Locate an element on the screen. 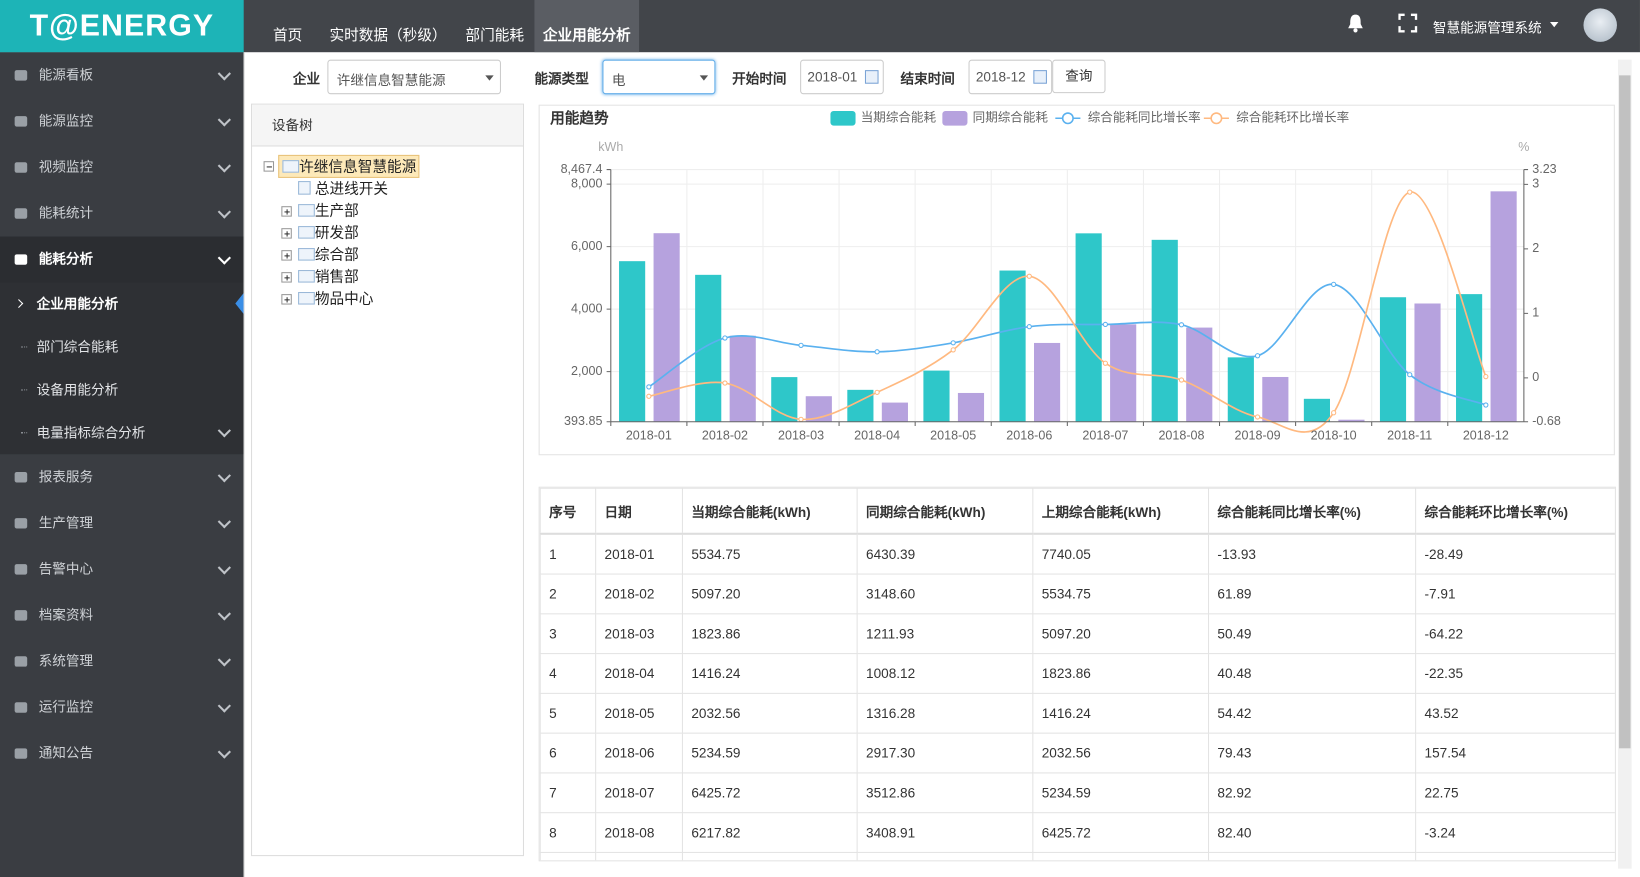  bell-icon is located at coordinates (1355, 23).